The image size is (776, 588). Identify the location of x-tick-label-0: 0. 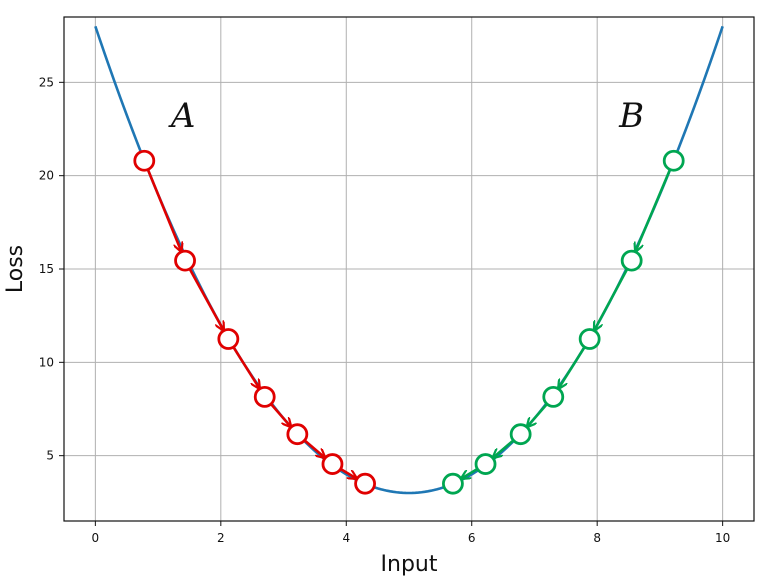
(96, 538).